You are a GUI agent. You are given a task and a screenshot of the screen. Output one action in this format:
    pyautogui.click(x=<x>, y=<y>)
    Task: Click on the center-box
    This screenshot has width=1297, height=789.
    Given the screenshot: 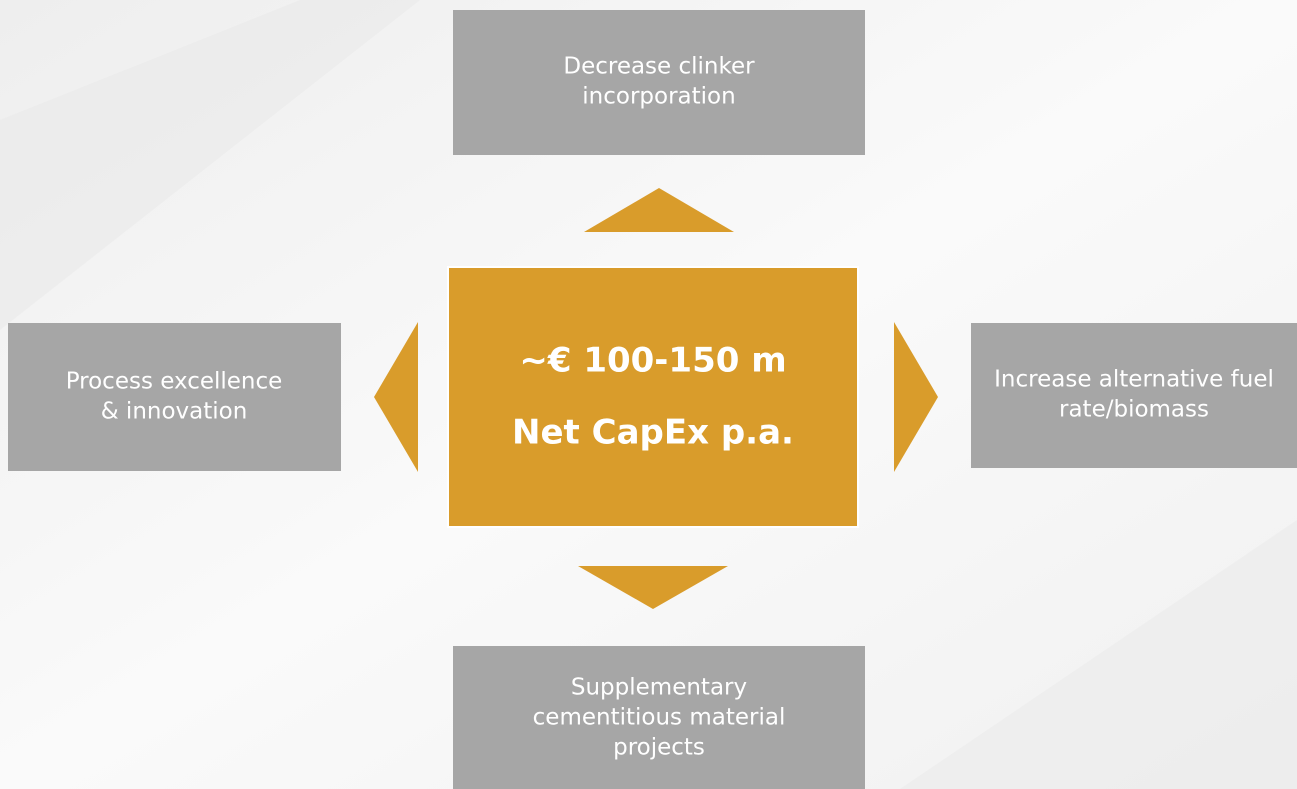 What is the action you would take?
    pyautogui.click(x=653, y=397)
    